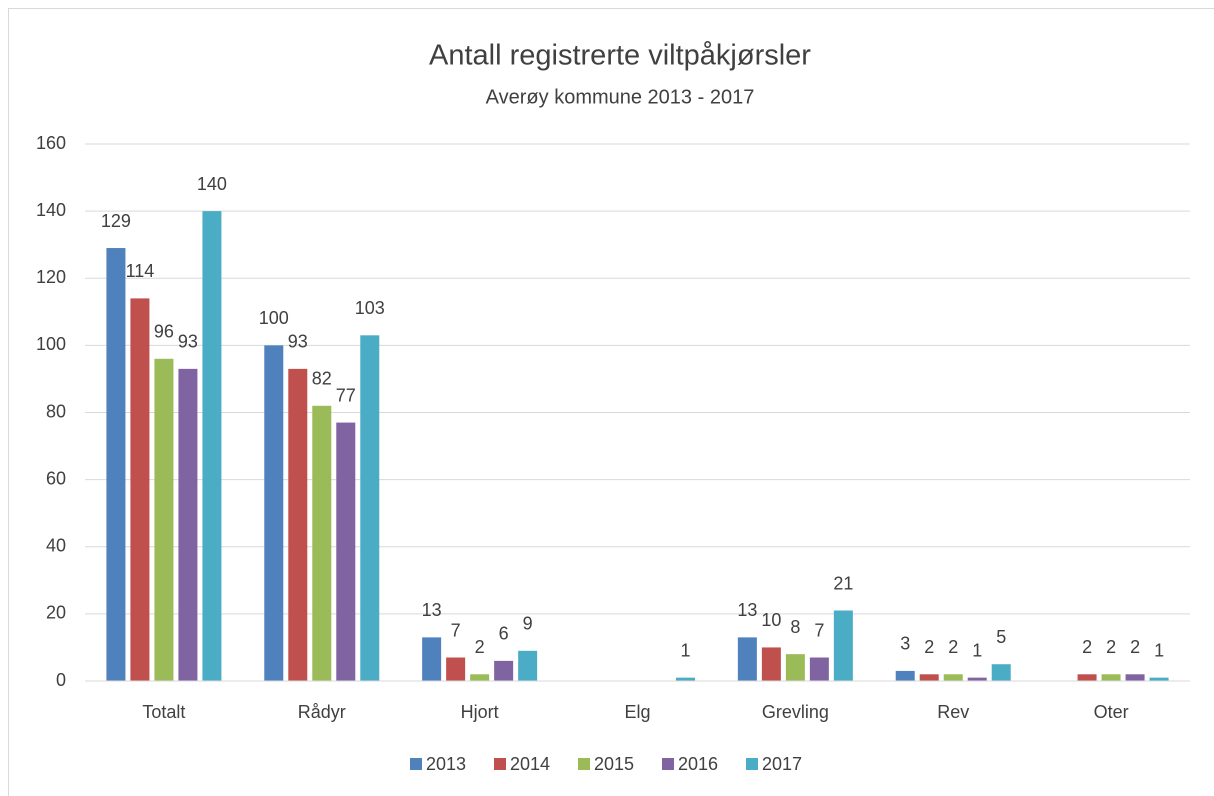 Image resolution: width=1214 pixels, height=796 pixels. Describe the element at coordinates (782, 764) in the screenshot. I see `legend-label: 2017` at that location.